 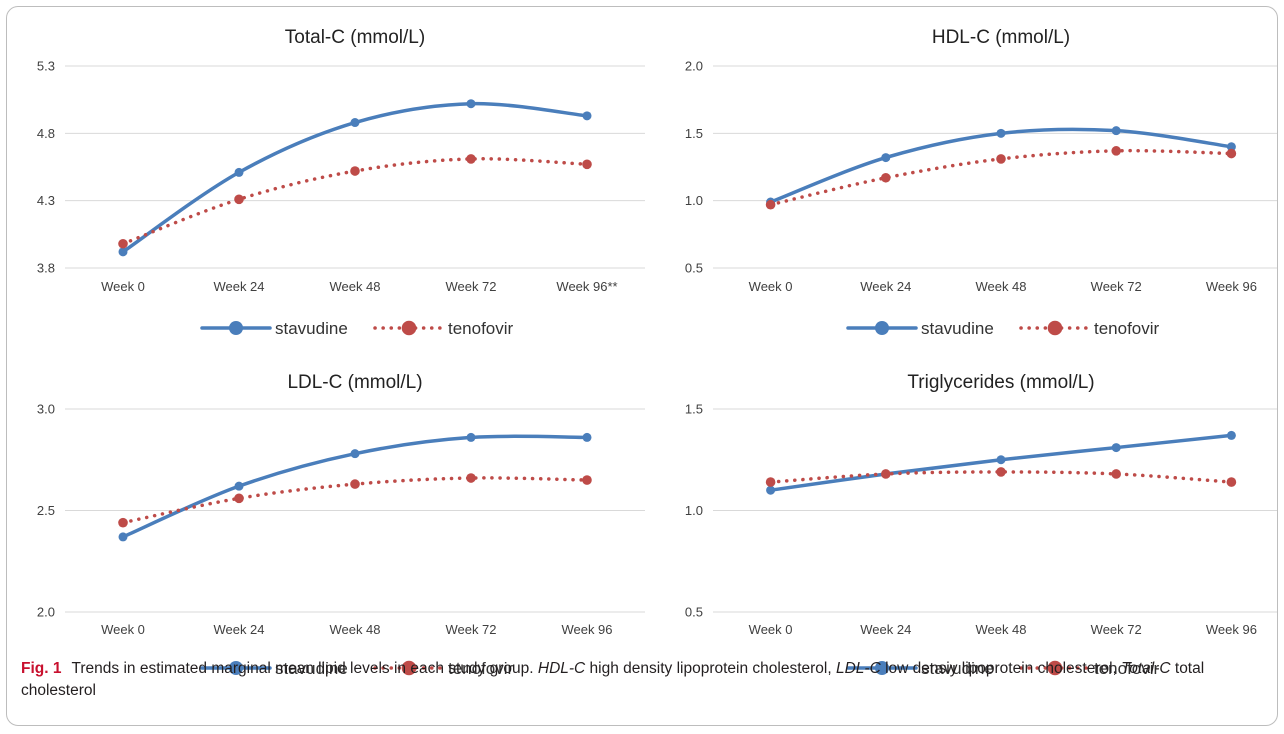 What do you see at coordinates (355, 37) in the screenshot?
I see `chart-title: Total-C (mmol/L)` at bounding box center [355, 37].